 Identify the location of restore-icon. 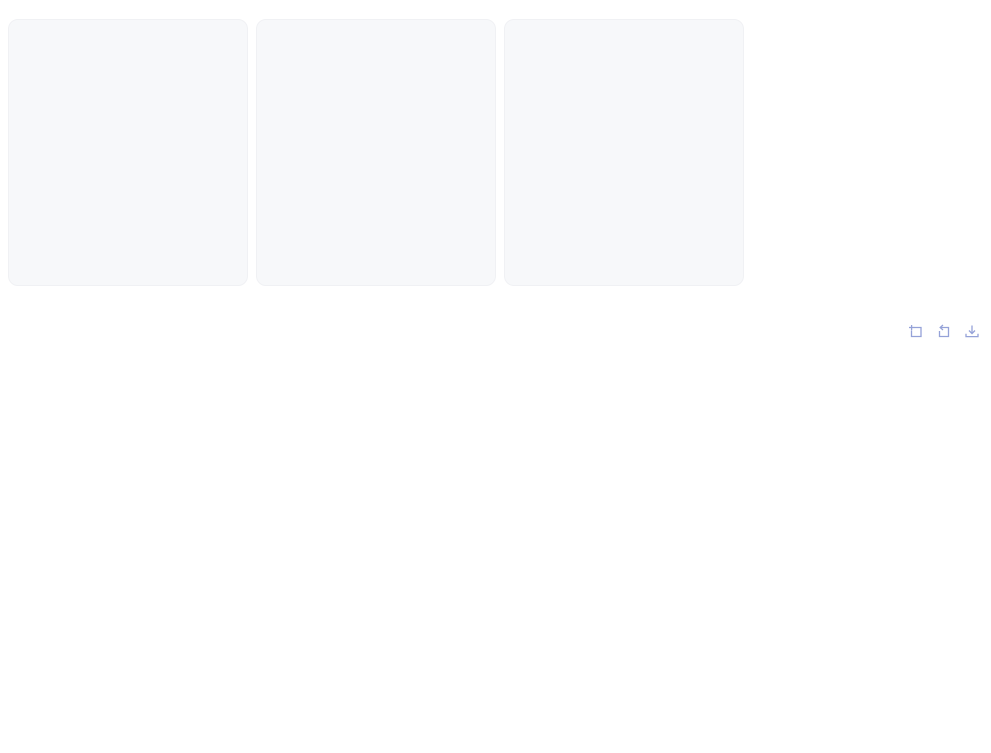
(943, 331).